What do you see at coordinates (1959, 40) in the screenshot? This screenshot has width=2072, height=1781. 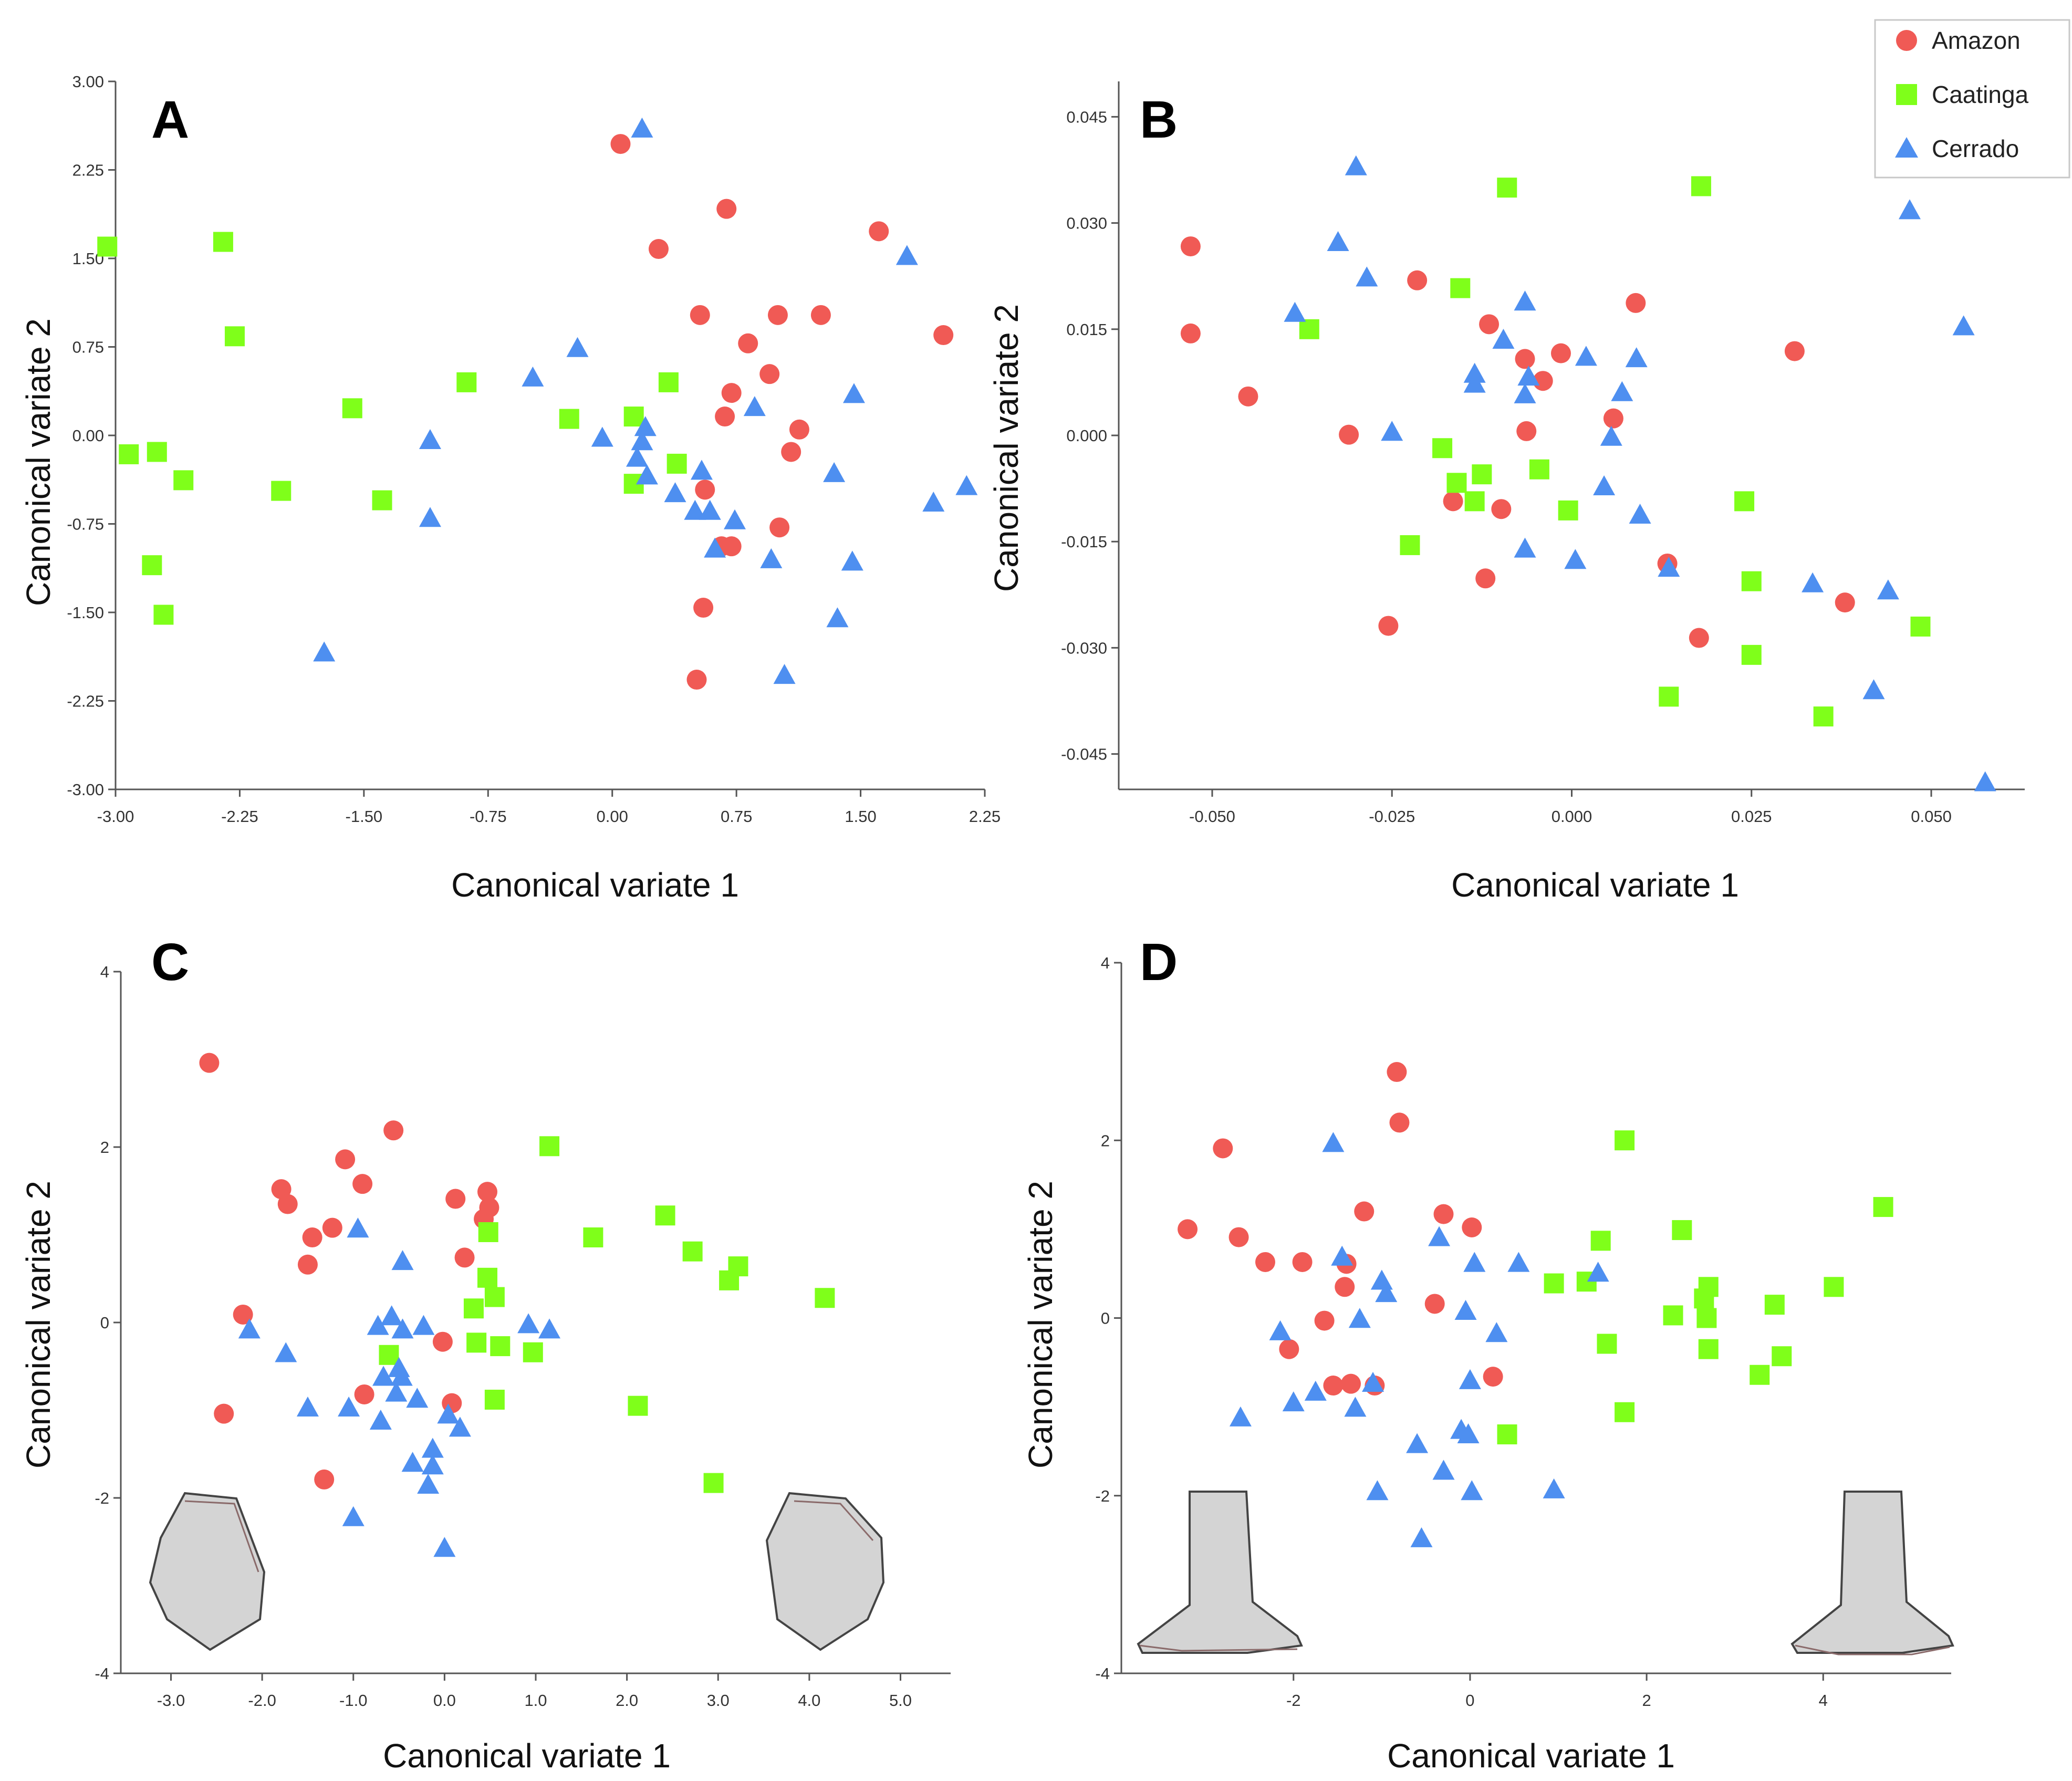 I see `legend-item-amazon: Amazon` at bounding box center [1959, 40].